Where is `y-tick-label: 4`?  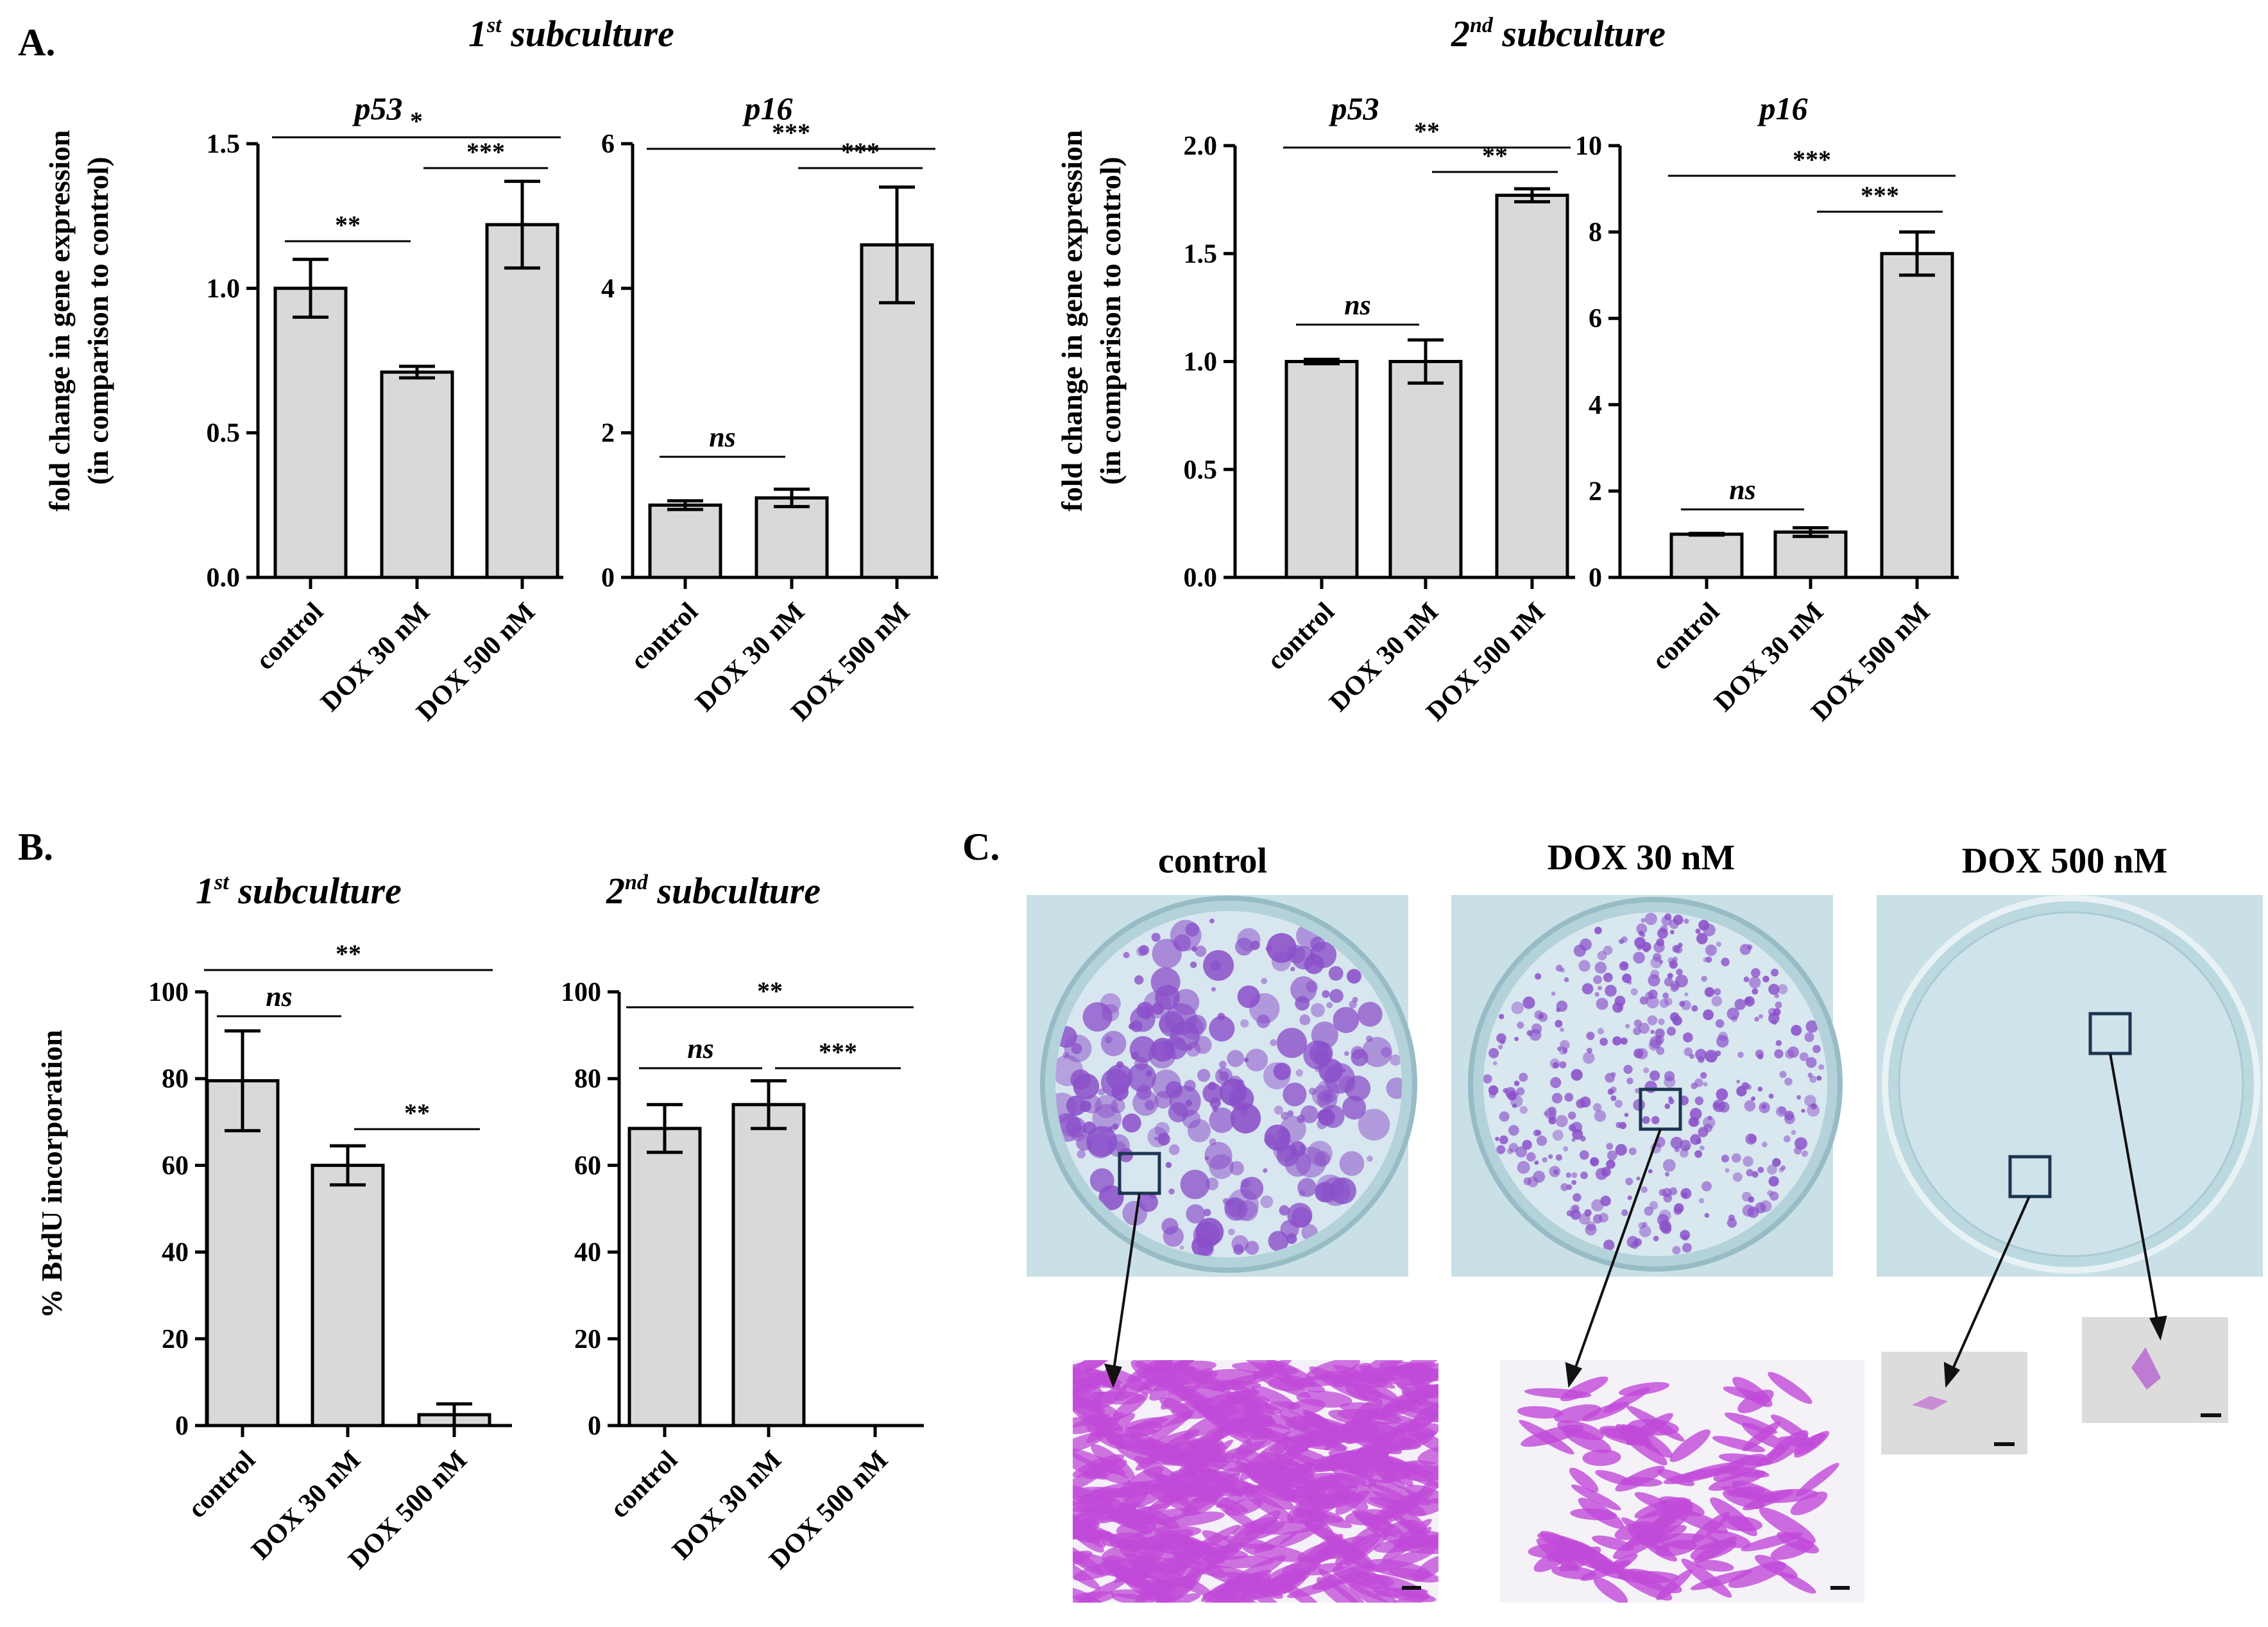
y-tick-label: 4 is located at coordinates (608, 288).